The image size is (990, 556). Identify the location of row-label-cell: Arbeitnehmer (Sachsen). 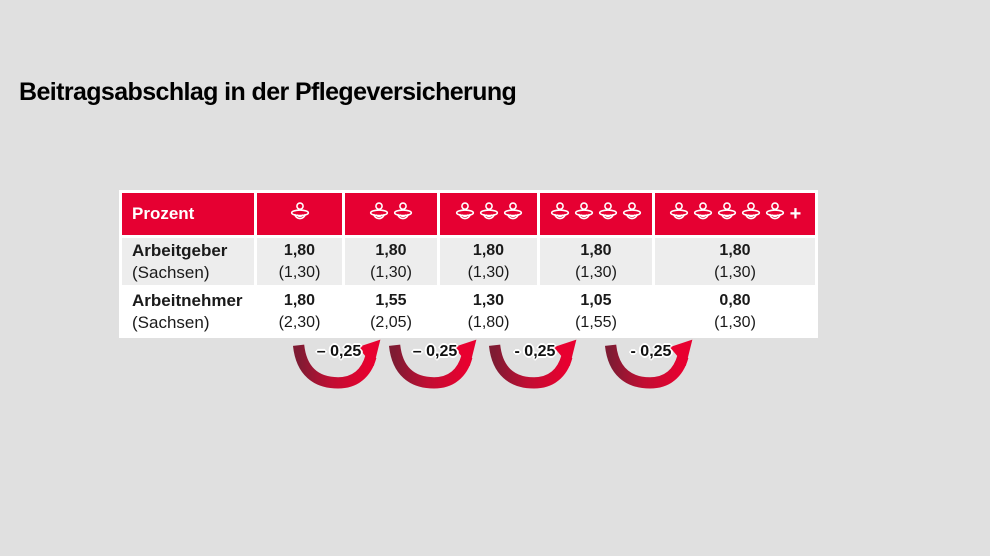
(188, 311).